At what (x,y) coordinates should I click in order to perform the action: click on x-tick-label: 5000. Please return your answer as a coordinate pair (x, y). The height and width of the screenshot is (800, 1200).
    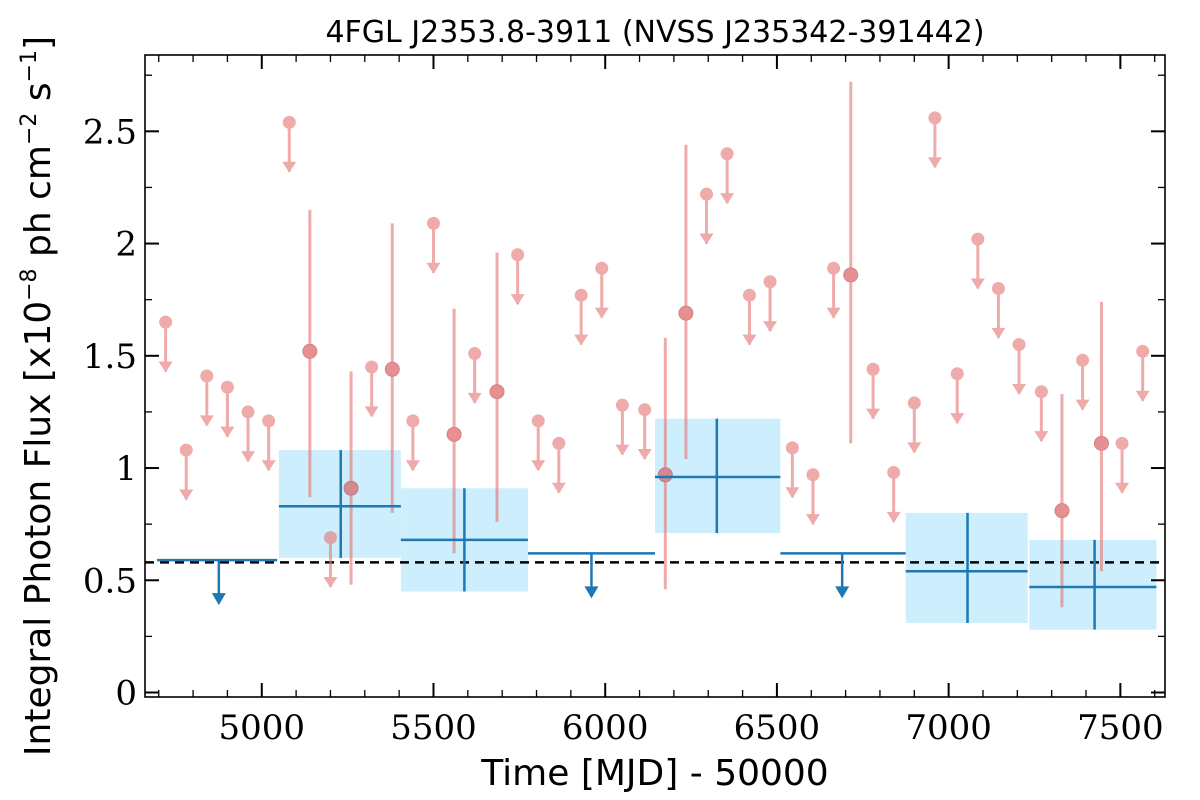
    Looking at the image, I should click on (262, 728).